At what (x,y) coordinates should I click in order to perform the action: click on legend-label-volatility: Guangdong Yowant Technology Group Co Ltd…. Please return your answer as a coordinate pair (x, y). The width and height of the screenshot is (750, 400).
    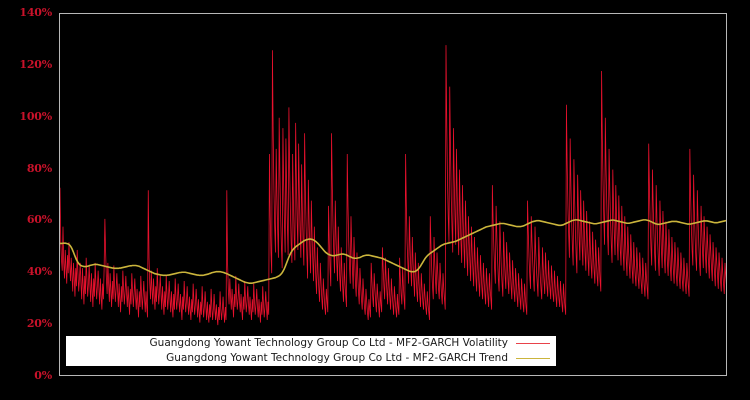
    Looking at the image, I should click on (328, 343).